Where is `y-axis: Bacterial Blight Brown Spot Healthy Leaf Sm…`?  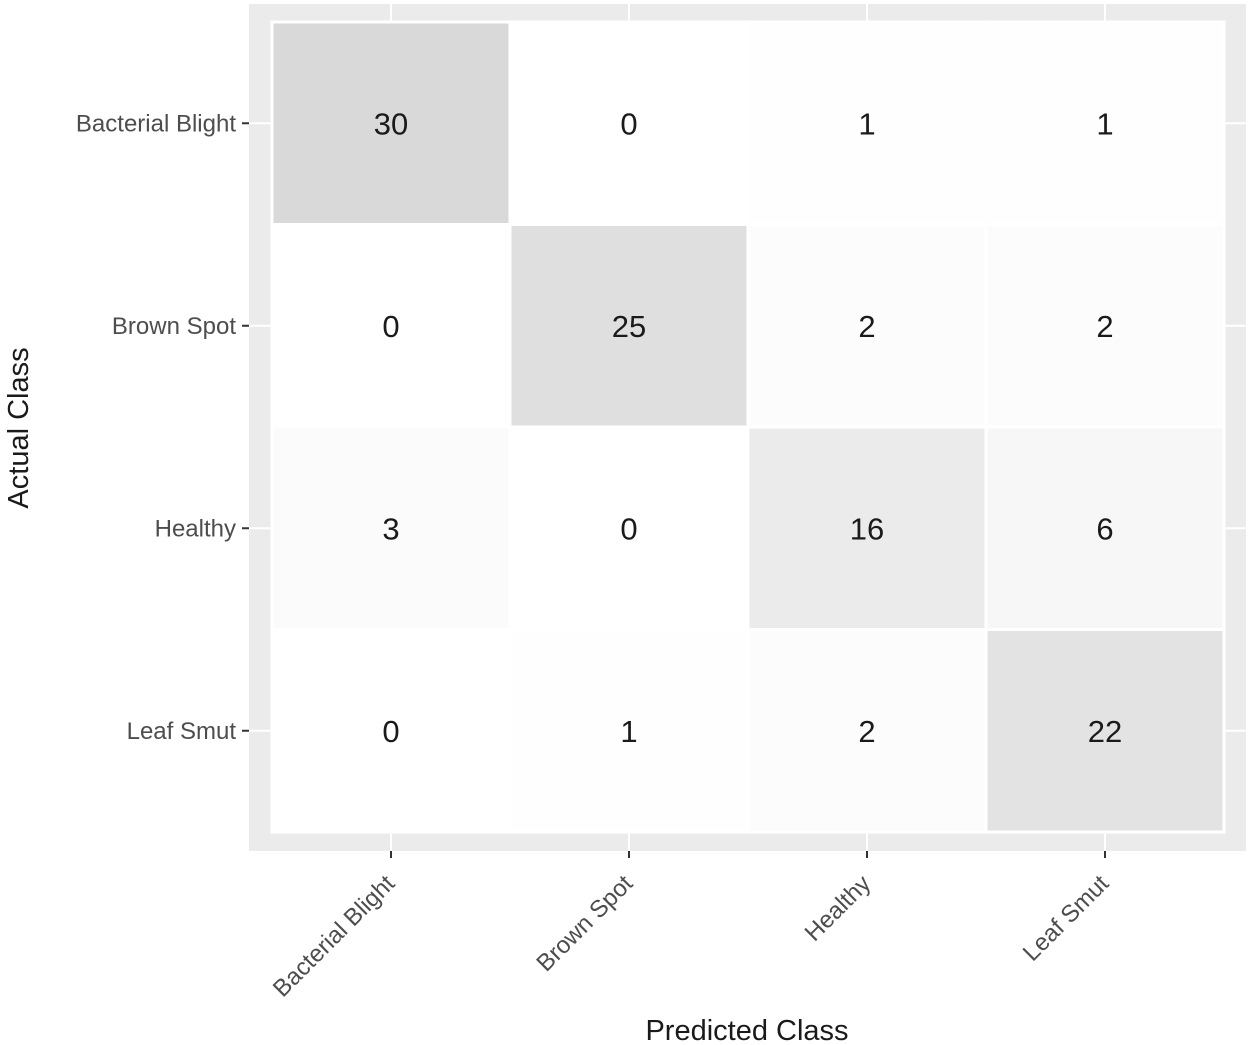 y-axis: Bacterial Blight Brown Spot Healthy Leaf Sm… is located at coordinates (162, 427).